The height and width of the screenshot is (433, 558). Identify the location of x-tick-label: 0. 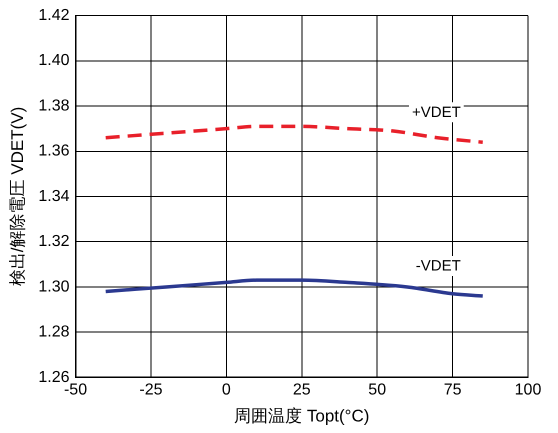
(226, 389).